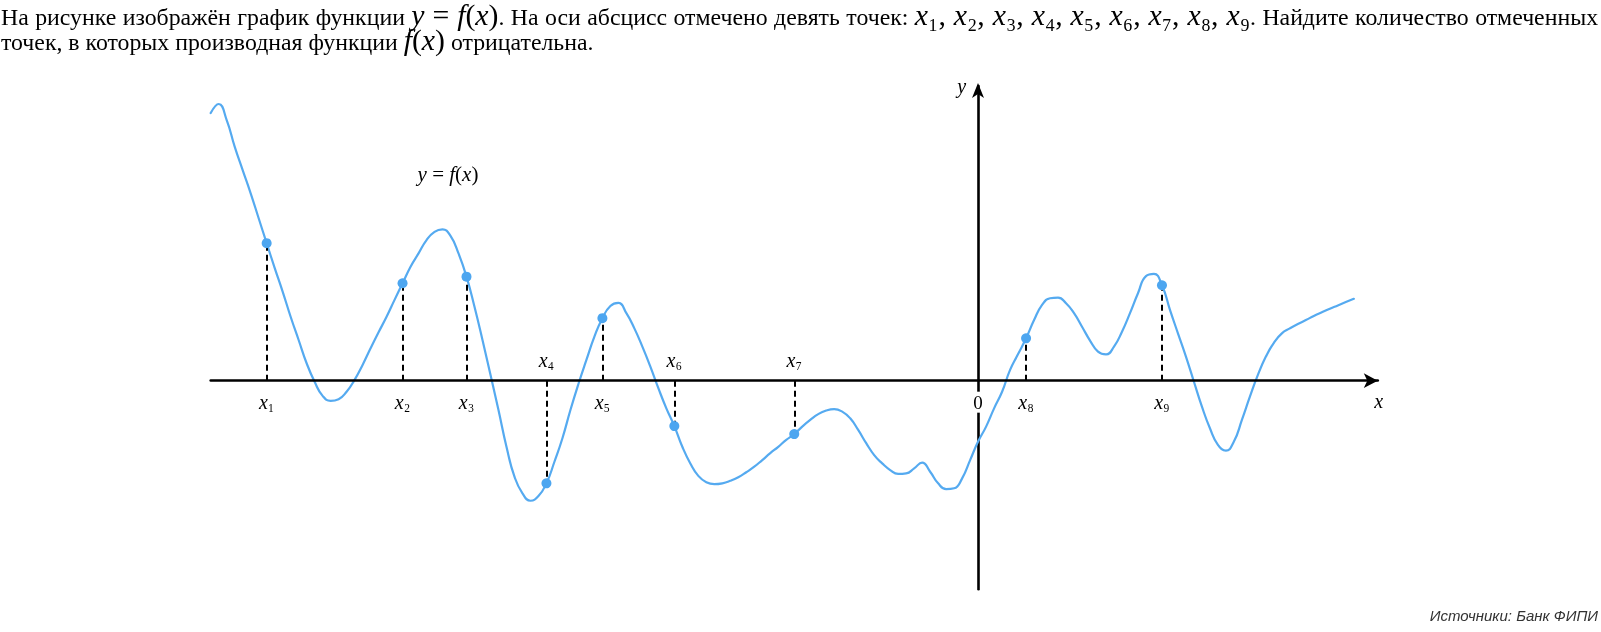 The width and height of the screenshot is (1601, 632). I want to click on x-tick-label: x₉, so click(1161, 401).